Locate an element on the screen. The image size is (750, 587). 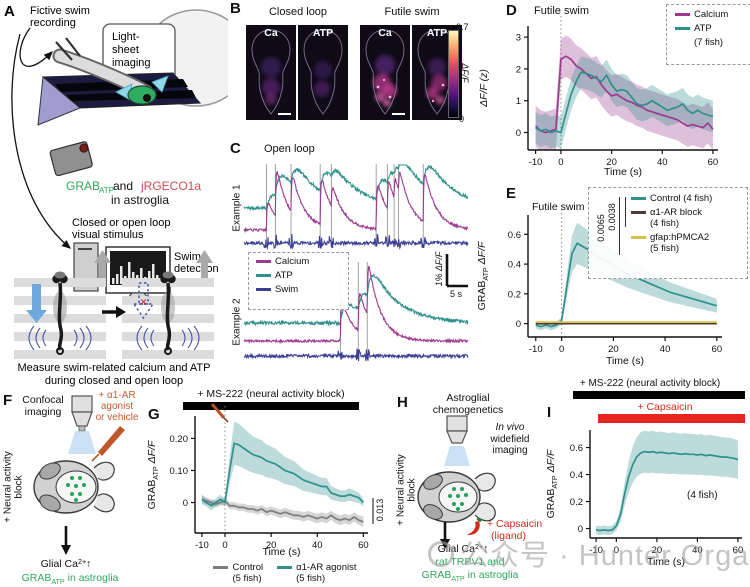
y-tick-label: 3 is located at coordinates (518, 38).